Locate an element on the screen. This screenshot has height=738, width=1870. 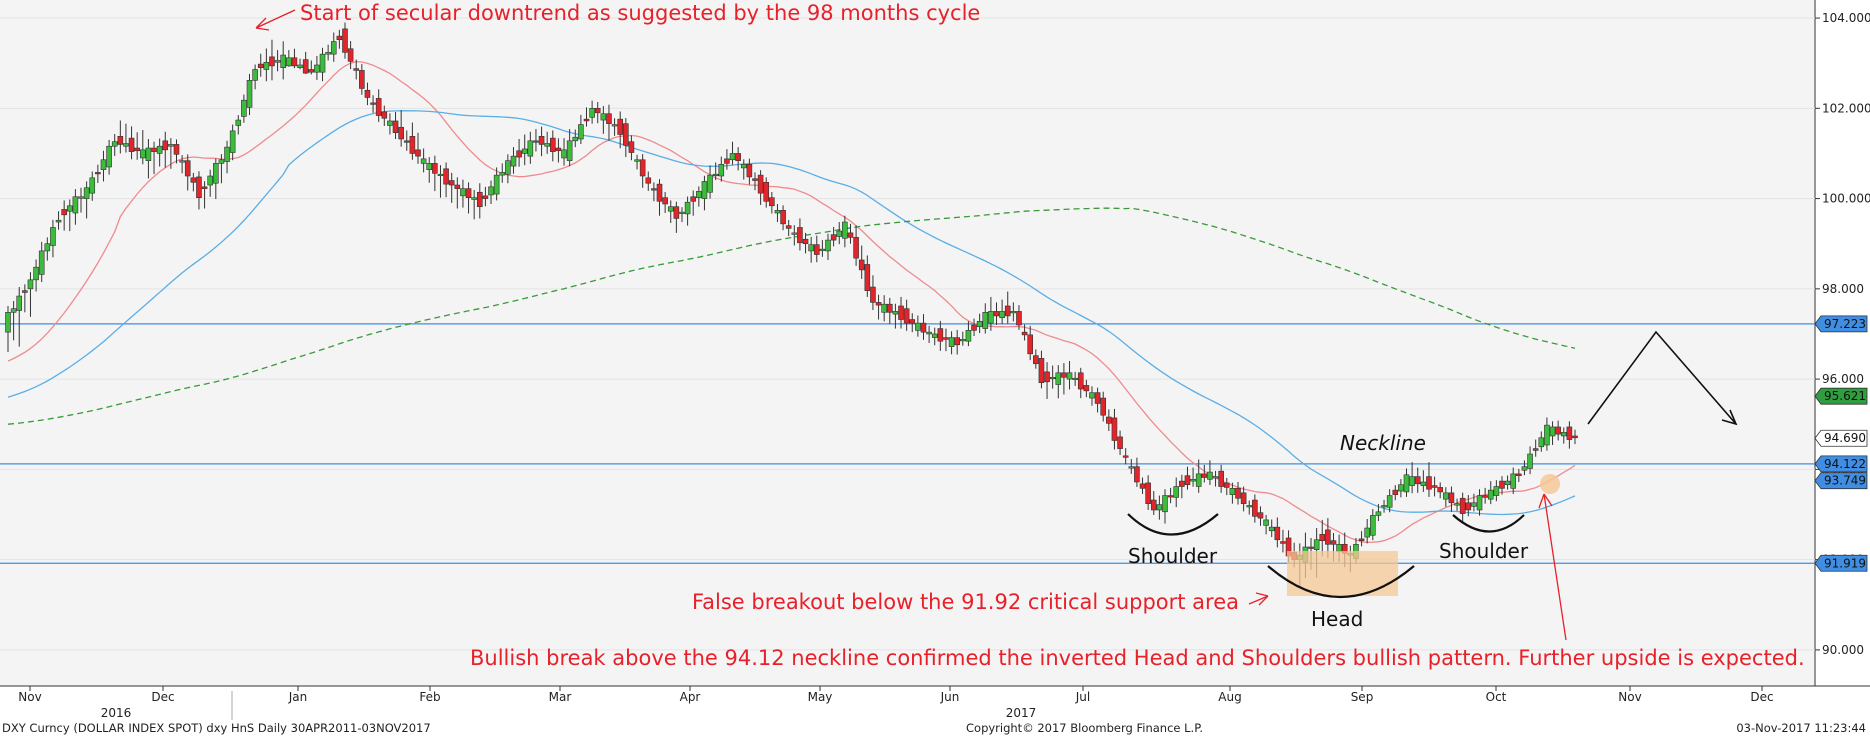
price-tags: 97.223 94.122 91.919 95.621 94.690 93.749 is located at coordinates (1841, 443).